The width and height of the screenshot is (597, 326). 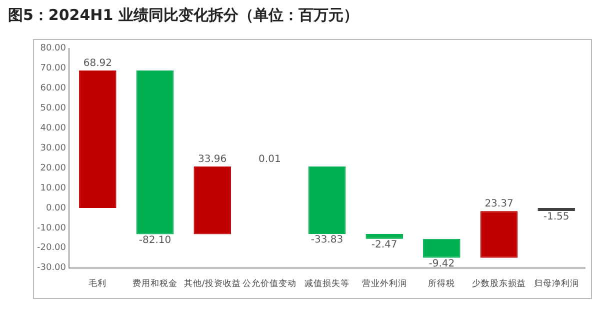 What do you see at coordinates (53, 129) in the screenshot?
I see `y-tick-label: 40.00` at bounding box center [53, 129].